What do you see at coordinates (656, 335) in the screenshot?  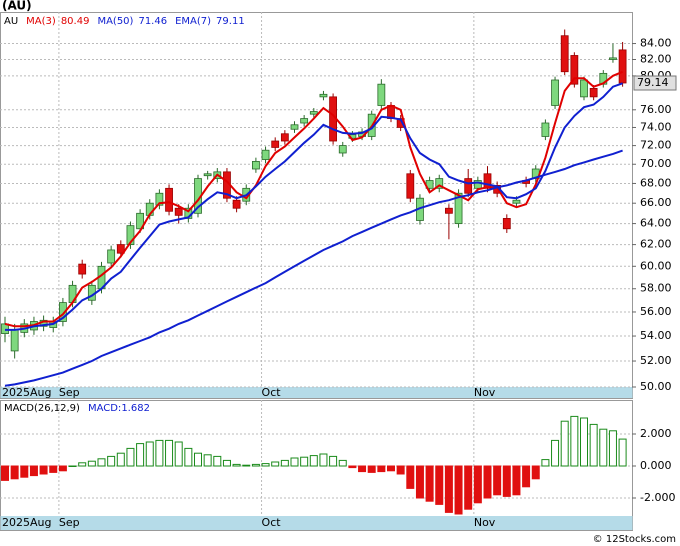 I see `y-tick-label: 54.00` at bounding box center [656, 335].